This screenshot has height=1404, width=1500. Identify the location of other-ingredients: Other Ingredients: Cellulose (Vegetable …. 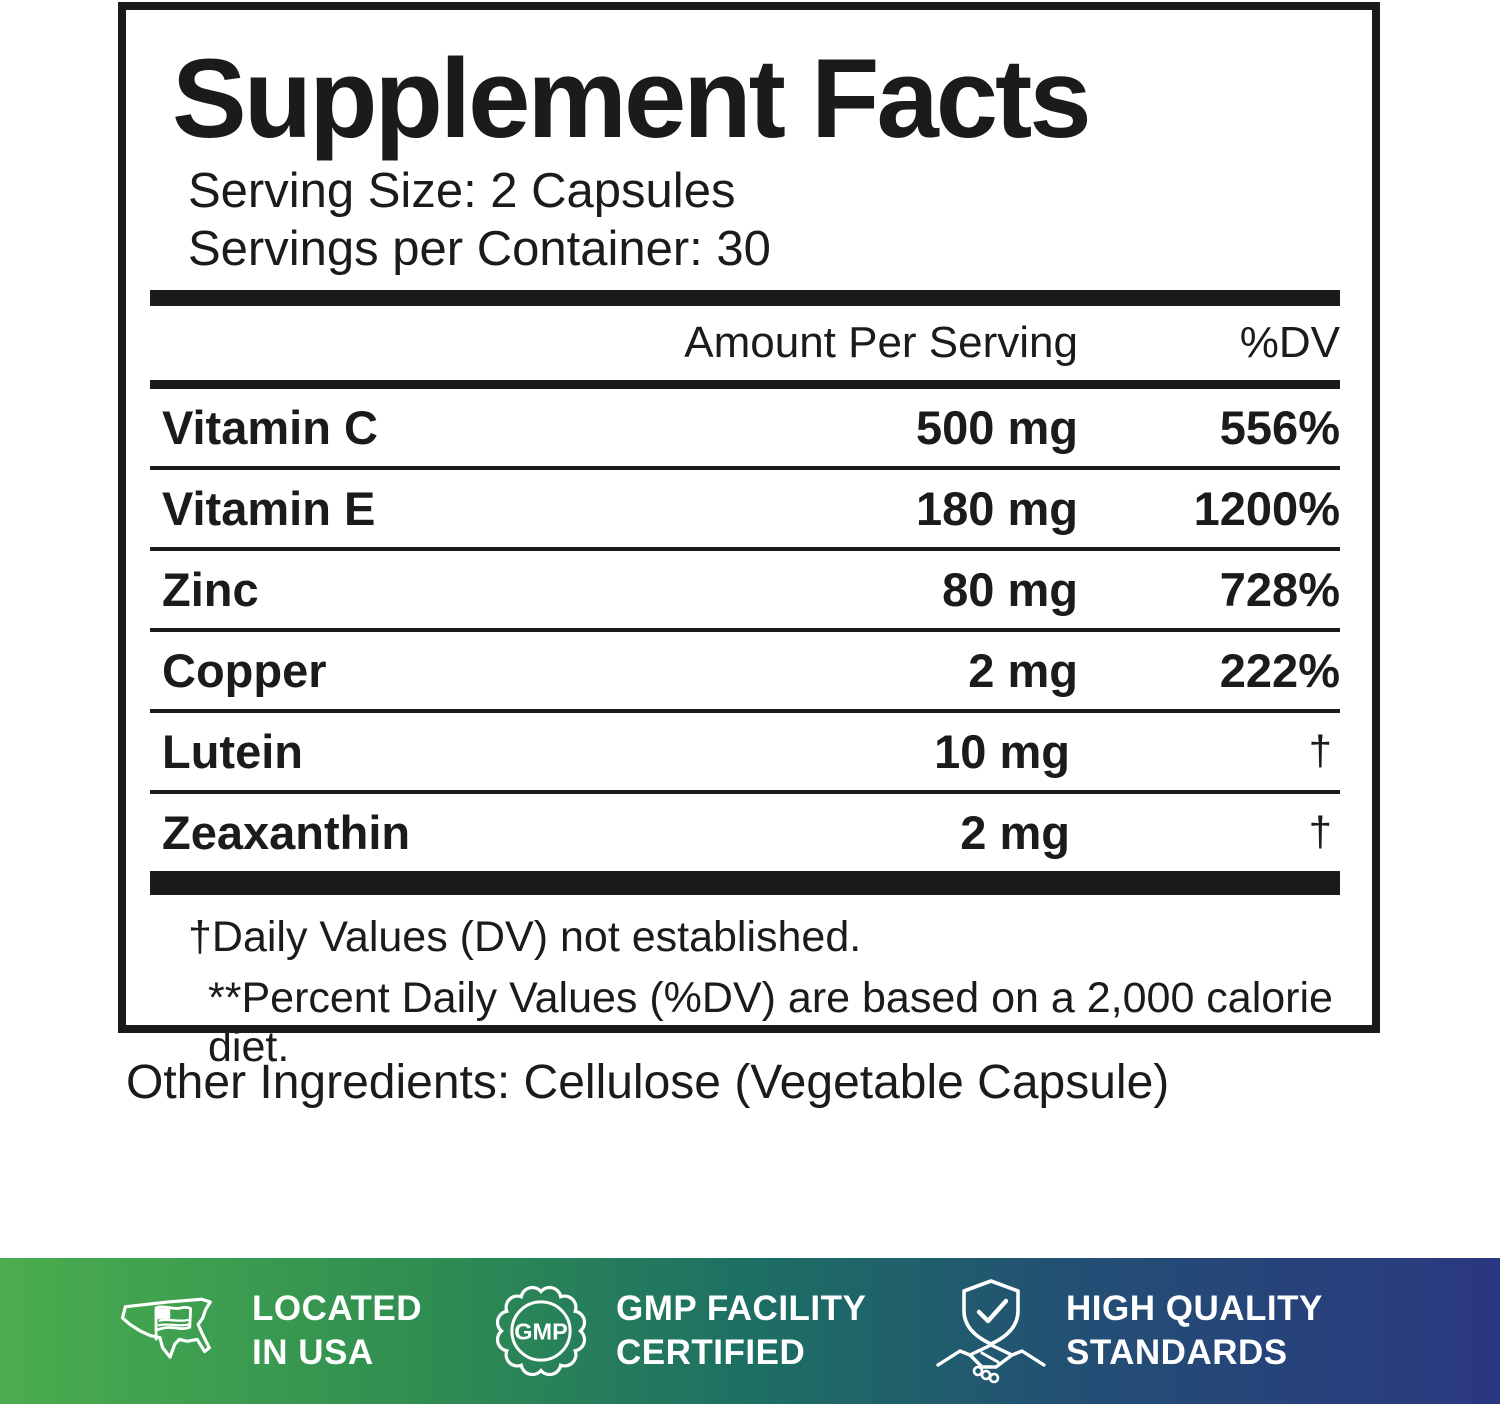
(648, 1082).